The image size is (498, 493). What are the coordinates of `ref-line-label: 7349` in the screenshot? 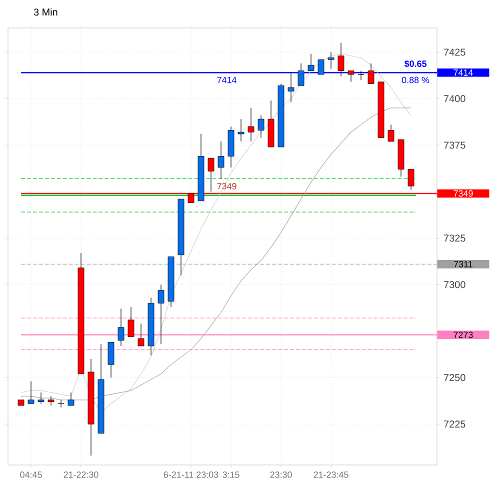 It's located at (463, 193).